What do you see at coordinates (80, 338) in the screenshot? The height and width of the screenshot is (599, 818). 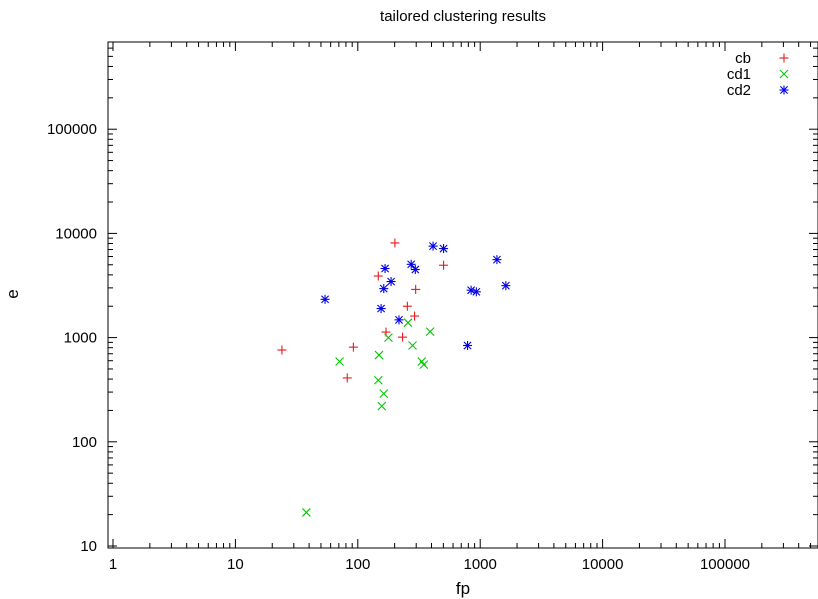 I see `y-tick-label: 1000` at bounding box center [80, 338].